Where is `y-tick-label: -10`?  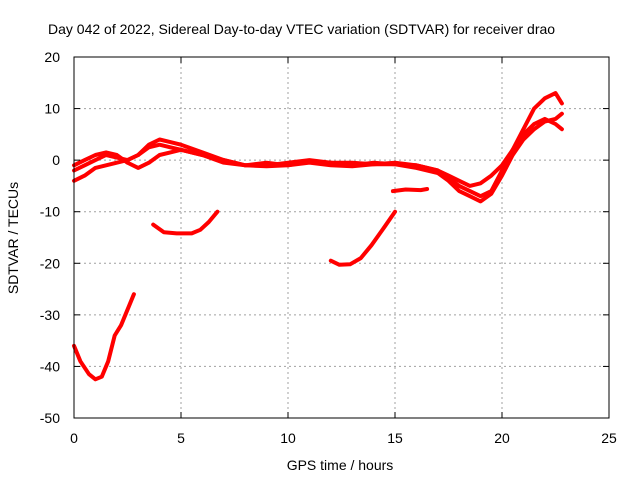
y-tick-label: -10 is located at coordinates (50, 212).